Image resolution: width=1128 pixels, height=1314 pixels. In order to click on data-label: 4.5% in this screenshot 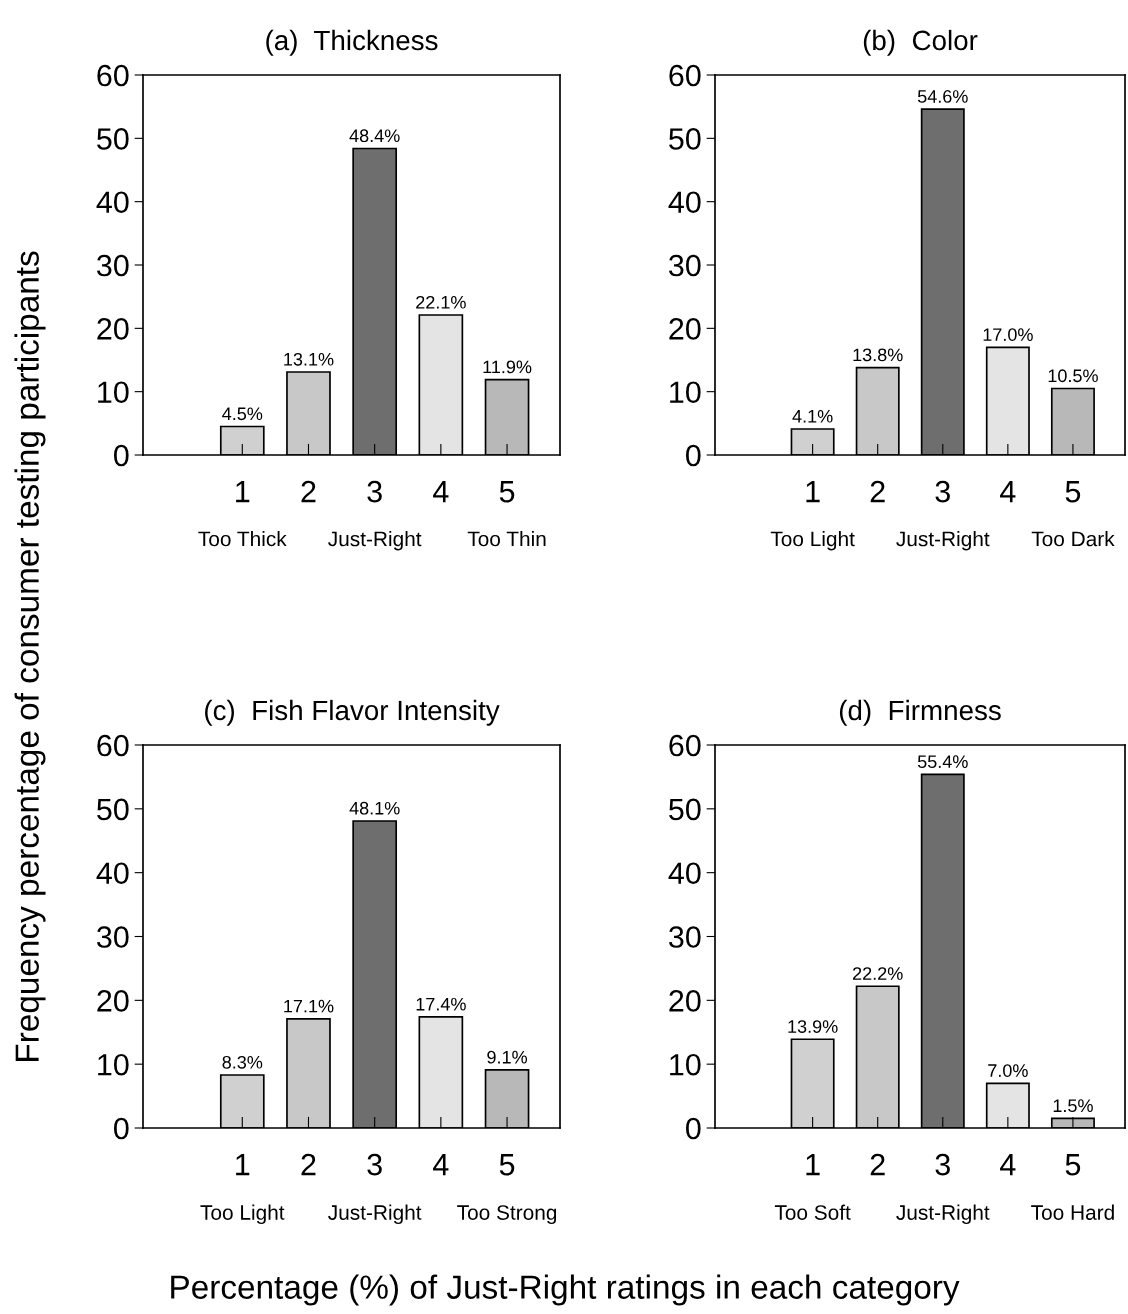, I will do `click(242, 414)`.